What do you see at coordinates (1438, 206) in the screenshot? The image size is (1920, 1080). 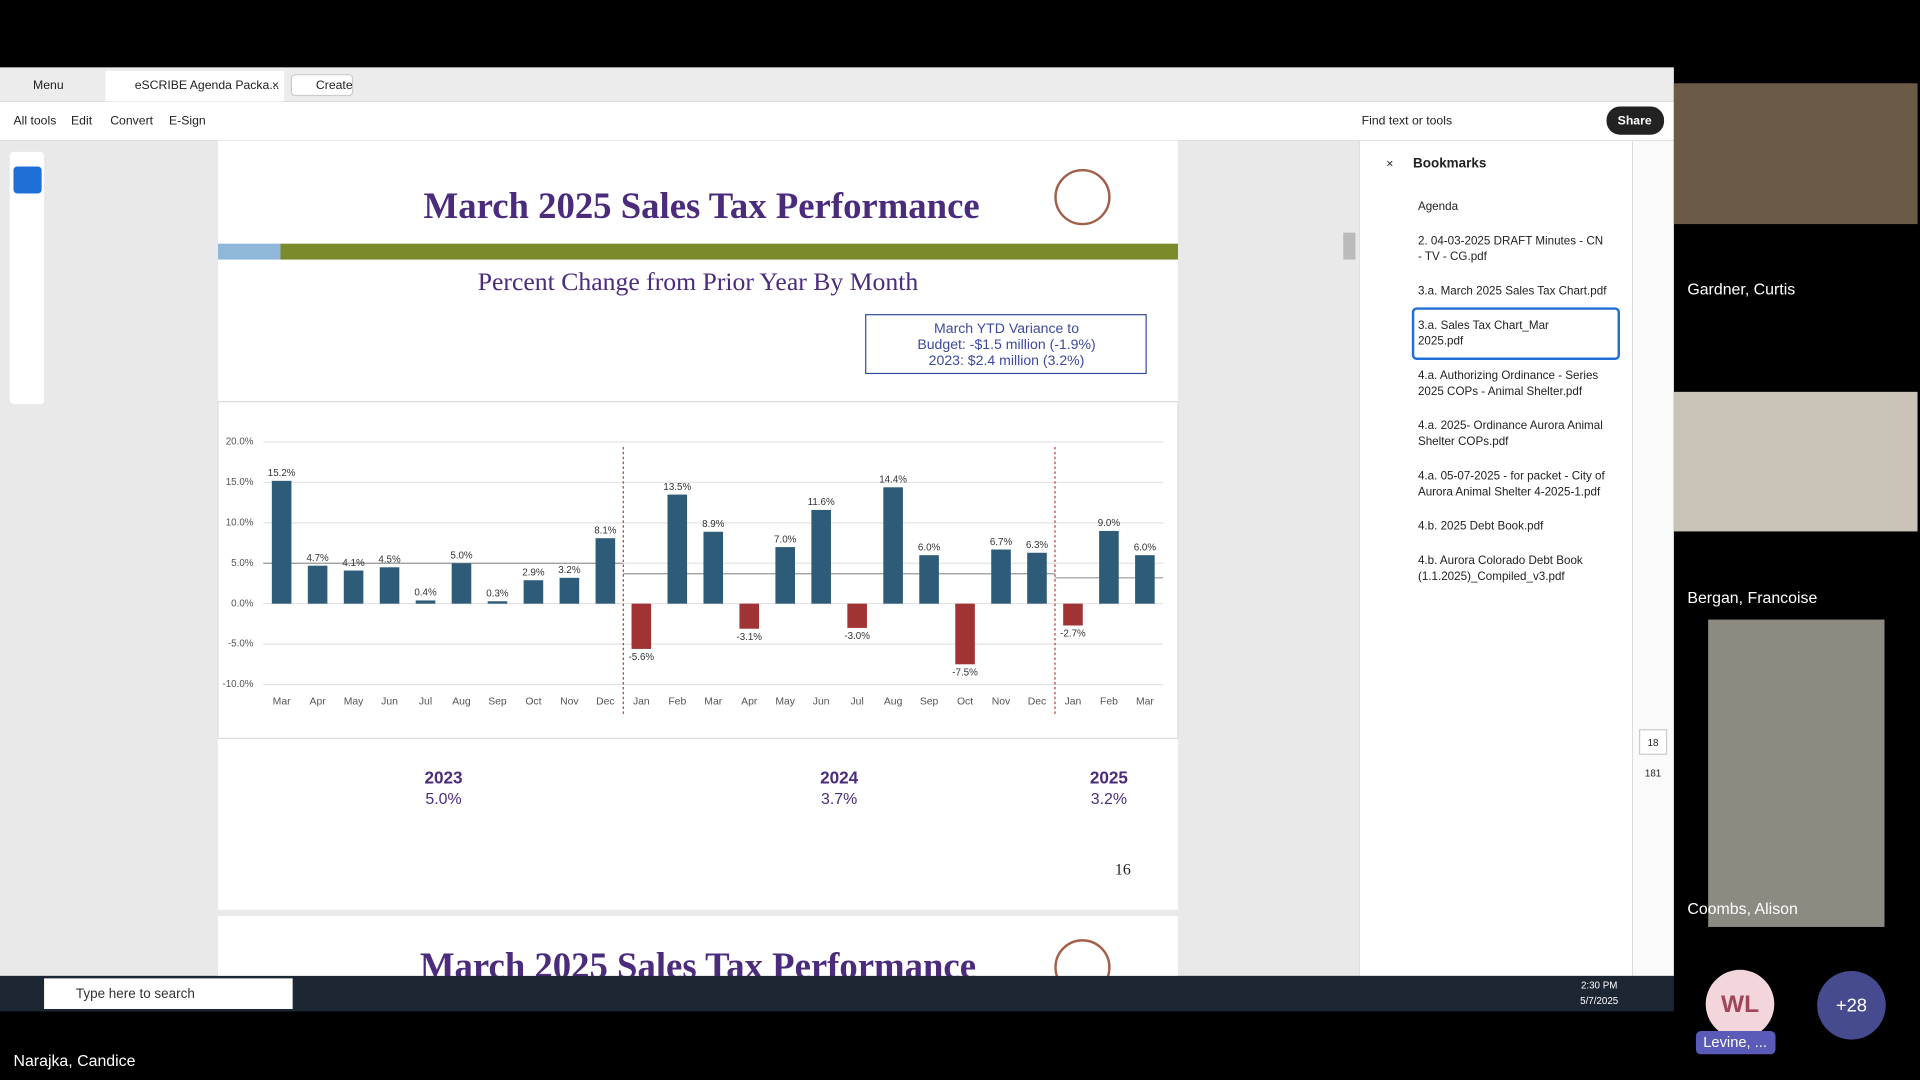 I see `bookmark: Agenda` at bounding box center [1438, 206].